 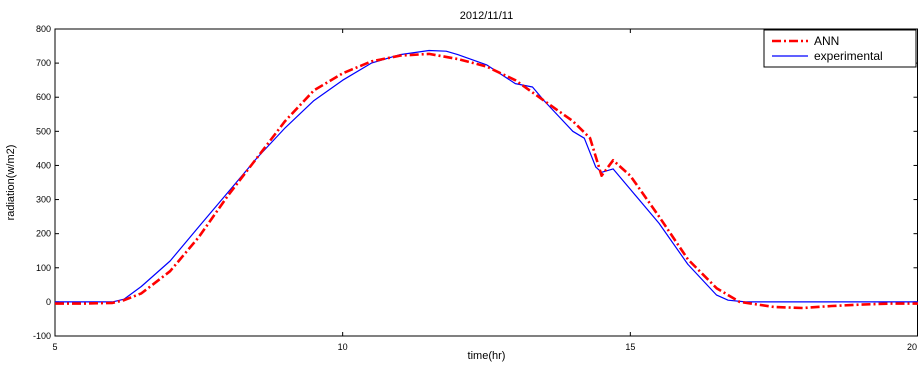 I want to click on y-tick-label: 300, so click(x=43, y=200).